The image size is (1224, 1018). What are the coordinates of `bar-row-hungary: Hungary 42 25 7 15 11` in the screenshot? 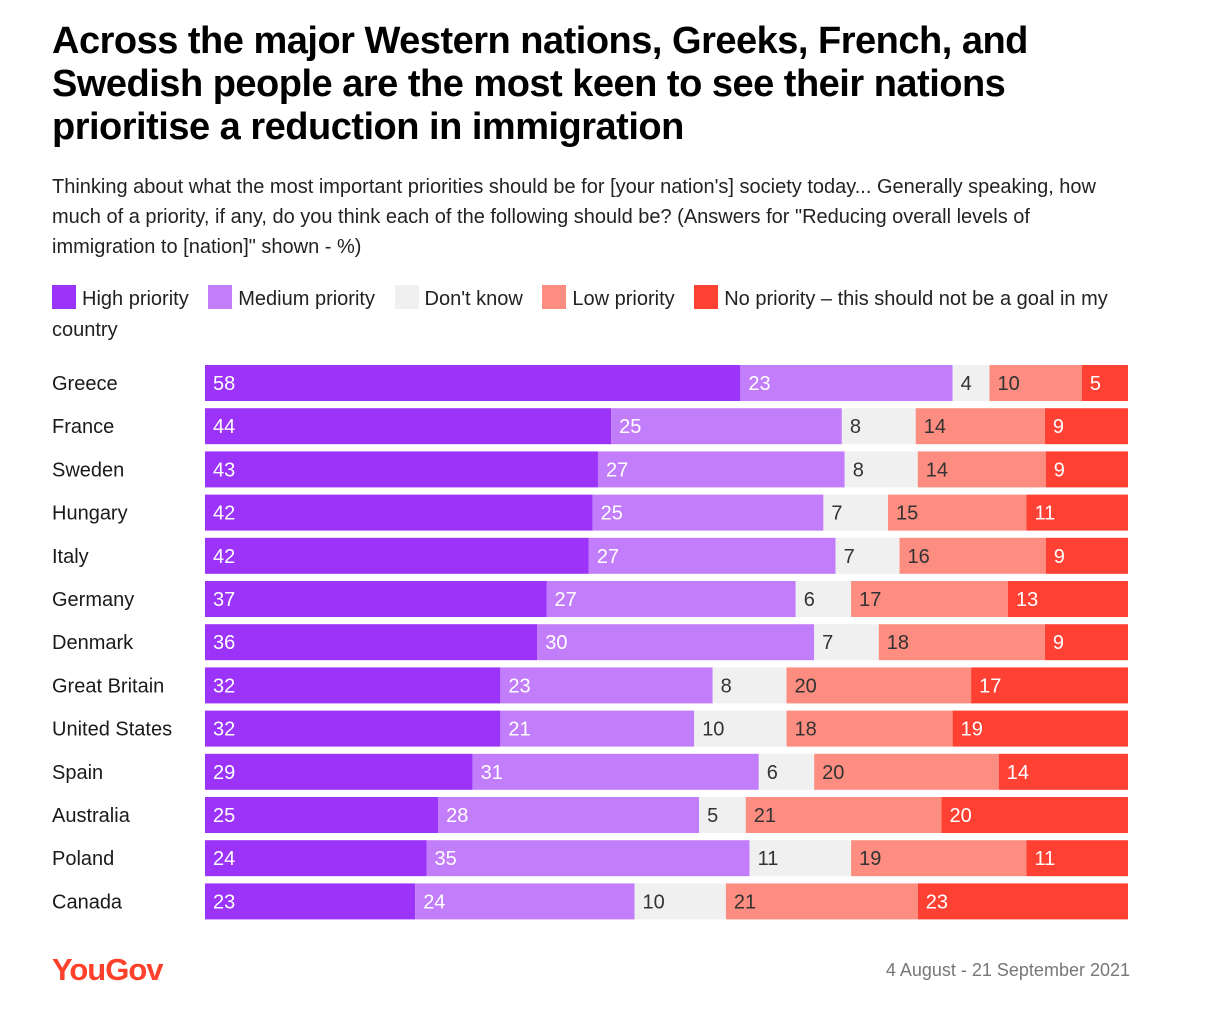 It's located at (590, 512).